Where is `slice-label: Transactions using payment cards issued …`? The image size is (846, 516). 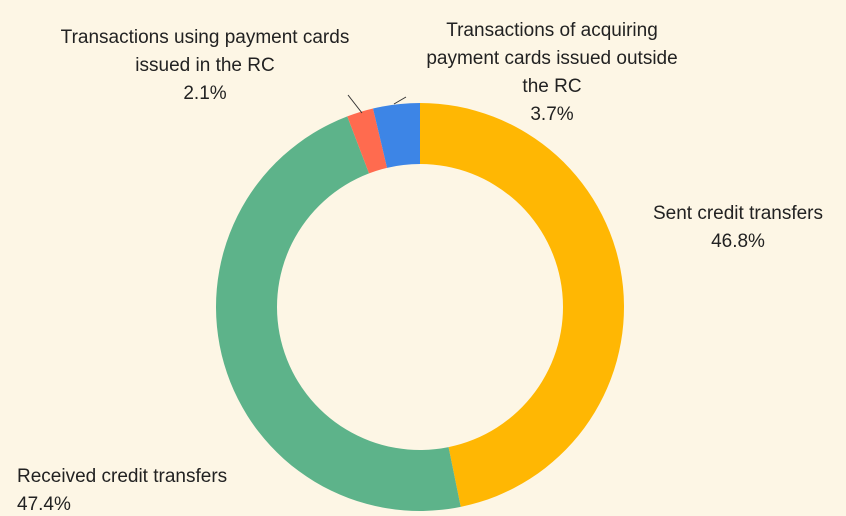
slice-label: Transactions using payment cards issued … is located at coordinates (205, 66).